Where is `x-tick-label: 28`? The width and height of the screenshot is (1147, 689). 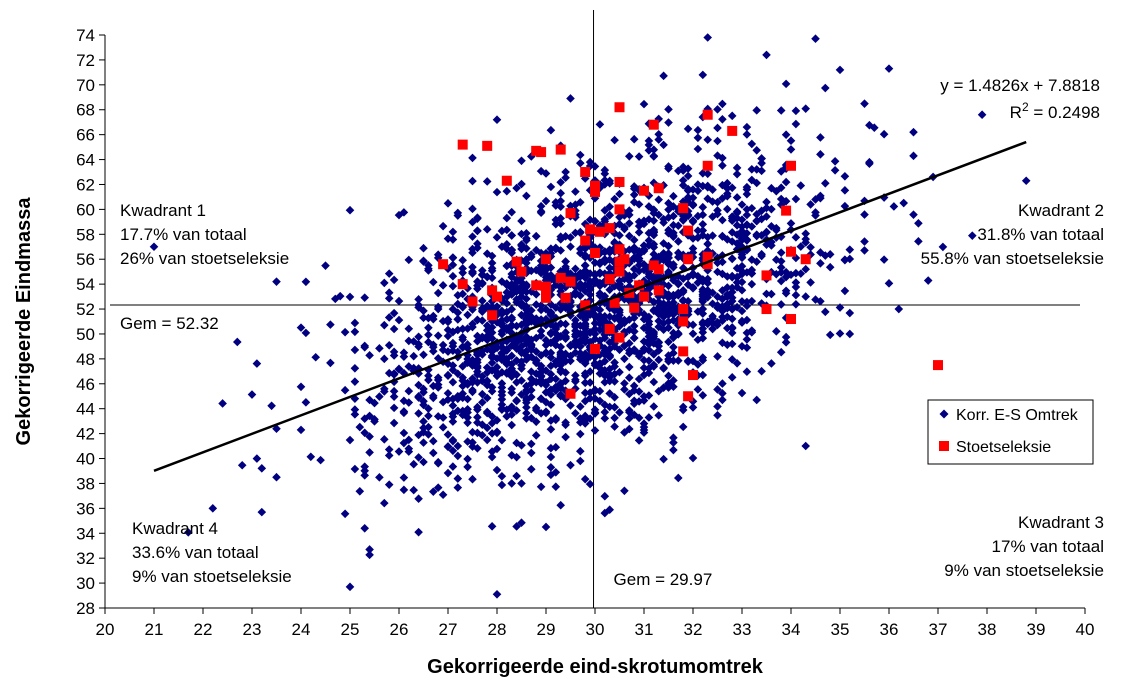
x-tick-label: 28 is located at coordinates (497, 629).